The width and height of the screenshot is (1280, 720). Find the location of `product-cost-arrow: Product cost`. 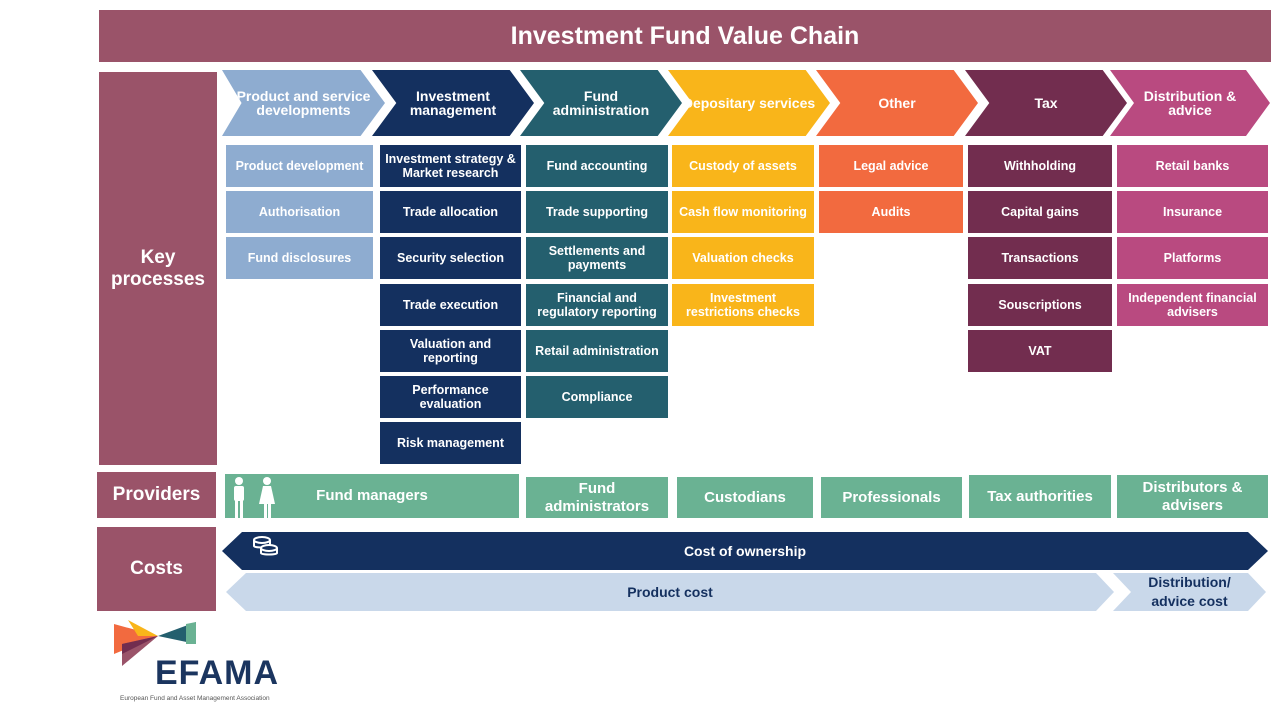

product-cost-arrow: Product cost is located at coordinates (670, 592).